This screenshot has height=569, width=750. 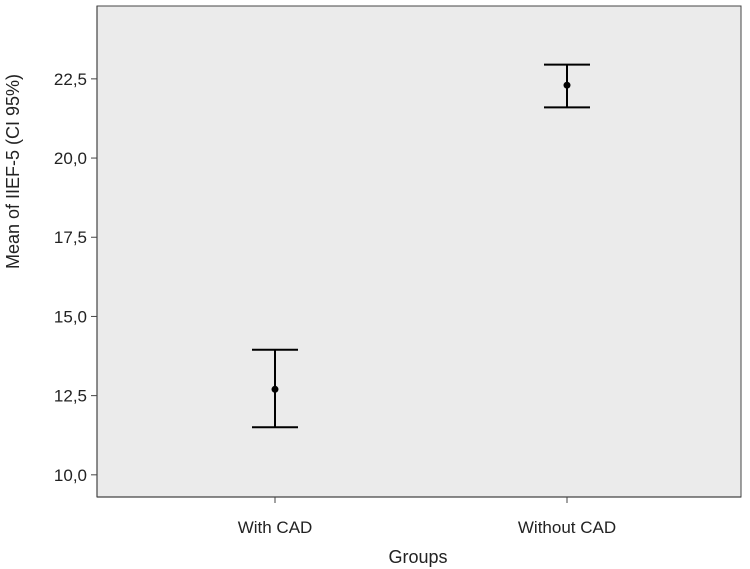 I want to click on y-tick-label: 15,0, so click(x=70, y=316).